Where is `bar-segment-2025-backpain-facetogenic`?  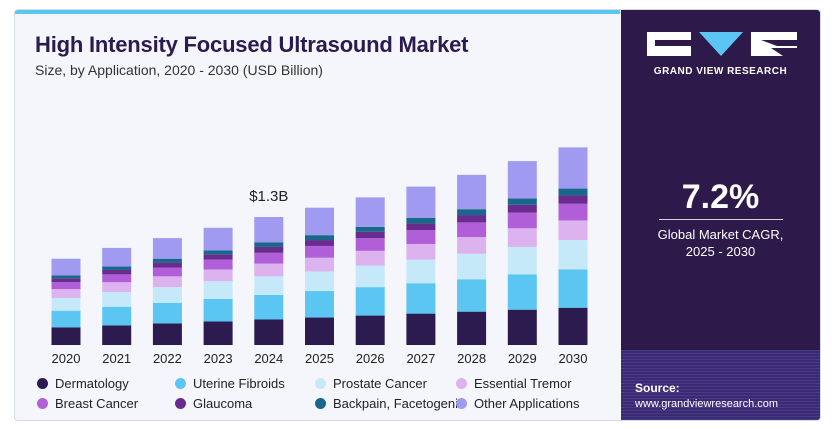 bar-segment-2025-backpain-facetogenic is located at coordinates (319, 238).